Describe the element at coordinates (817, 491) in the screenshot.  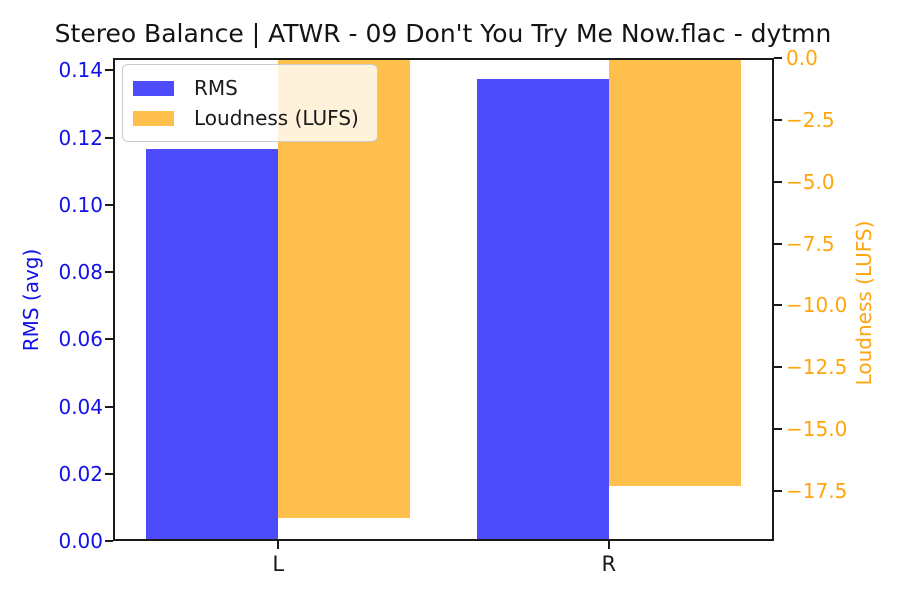
I see `right-tick-label: −17.5` at that location.